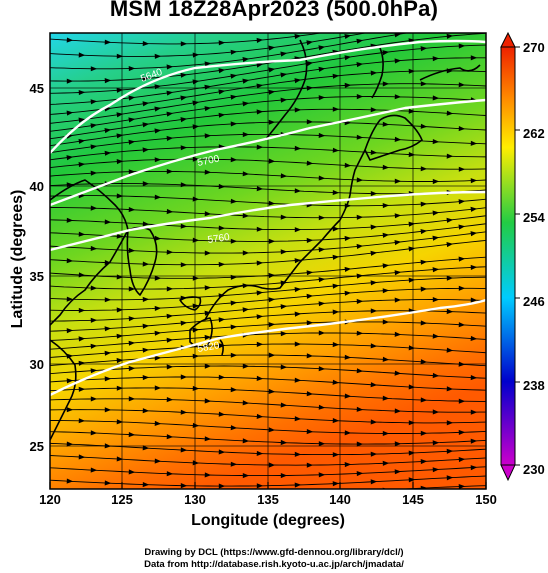  I want to click on y-tick-25: 25, so click(37, 446).